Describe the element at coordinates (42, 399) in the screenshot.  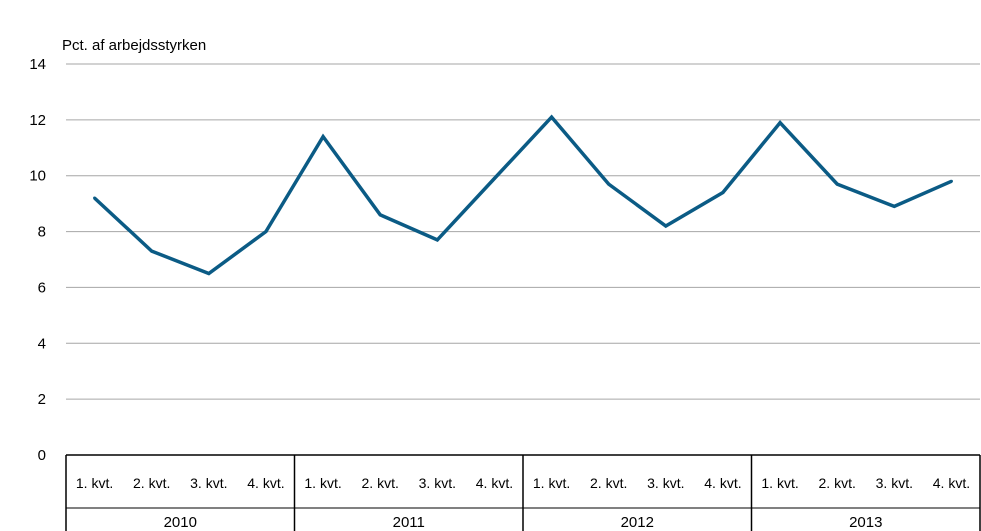
I see `y-tick-label: 2` at that location.